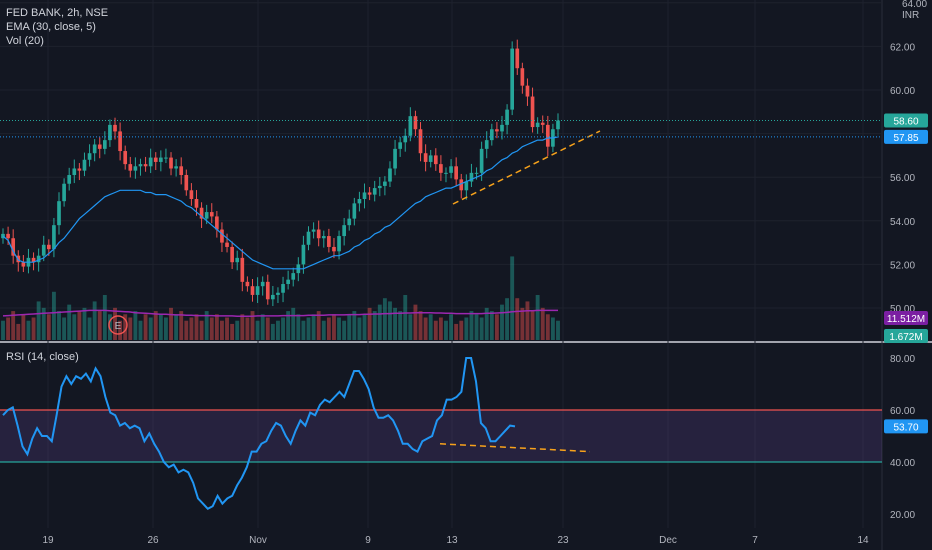 Image resolution: width=932 pixels, height=550 pixels. I want to click on rsi-trendline, so click(515, 448).